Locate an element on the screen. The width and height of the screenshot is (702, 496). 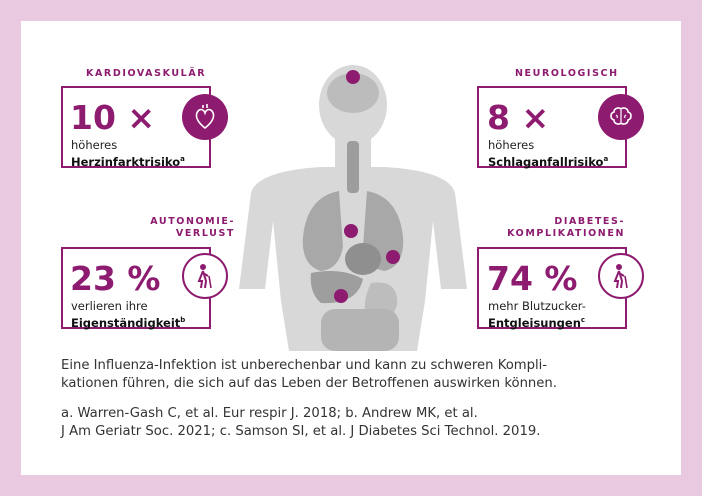
stat-line1-diabetes: mehr Blutzucker- is located at coordinates (537, 306).